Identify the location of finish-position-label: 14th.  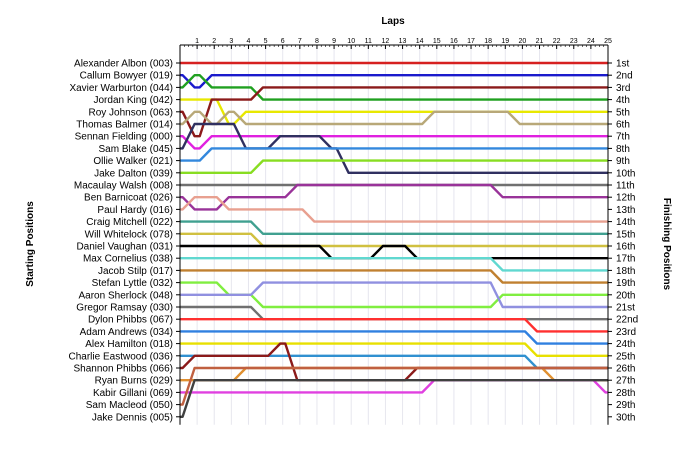
(625, 222).